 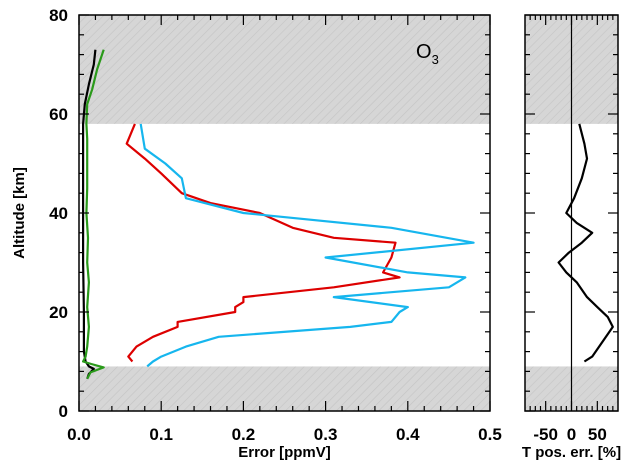 What do you see at coordinates (58, 114) in the screenshot?
I see `main-y-tick-label: 60` at bounding box center [58, 114].